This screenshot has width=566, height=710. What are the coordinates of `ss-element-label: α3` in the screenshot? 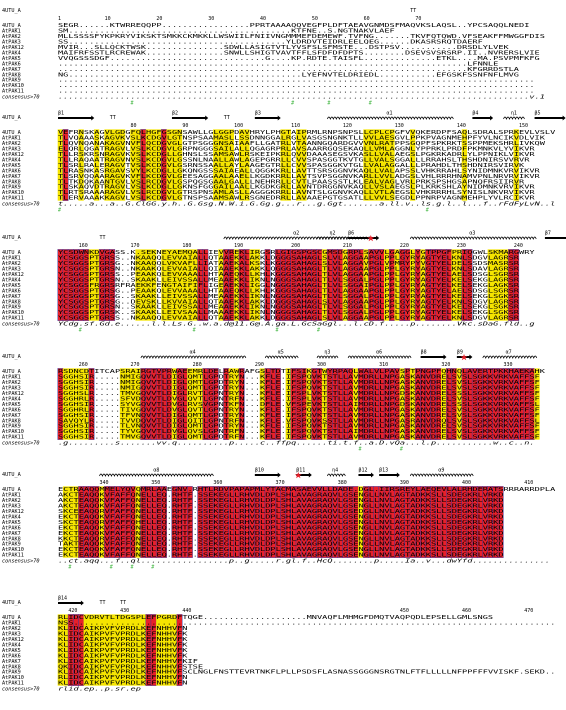 It's located at (472, 234).